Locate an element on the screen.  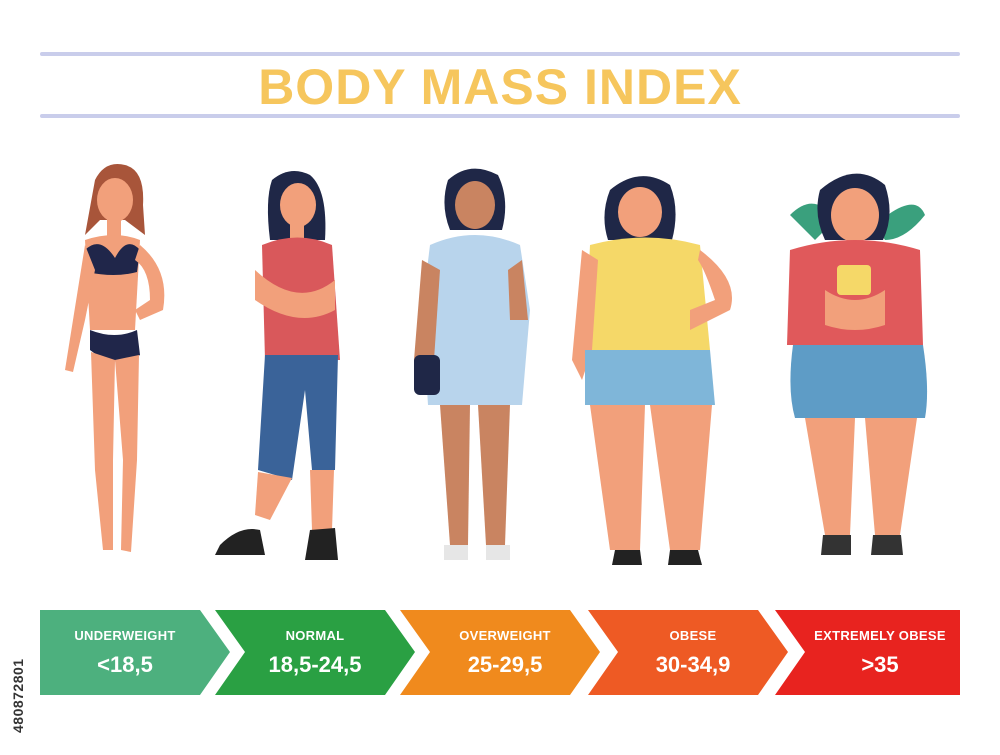
category-range: 30-34,9 is located at coordinates (693, 664).